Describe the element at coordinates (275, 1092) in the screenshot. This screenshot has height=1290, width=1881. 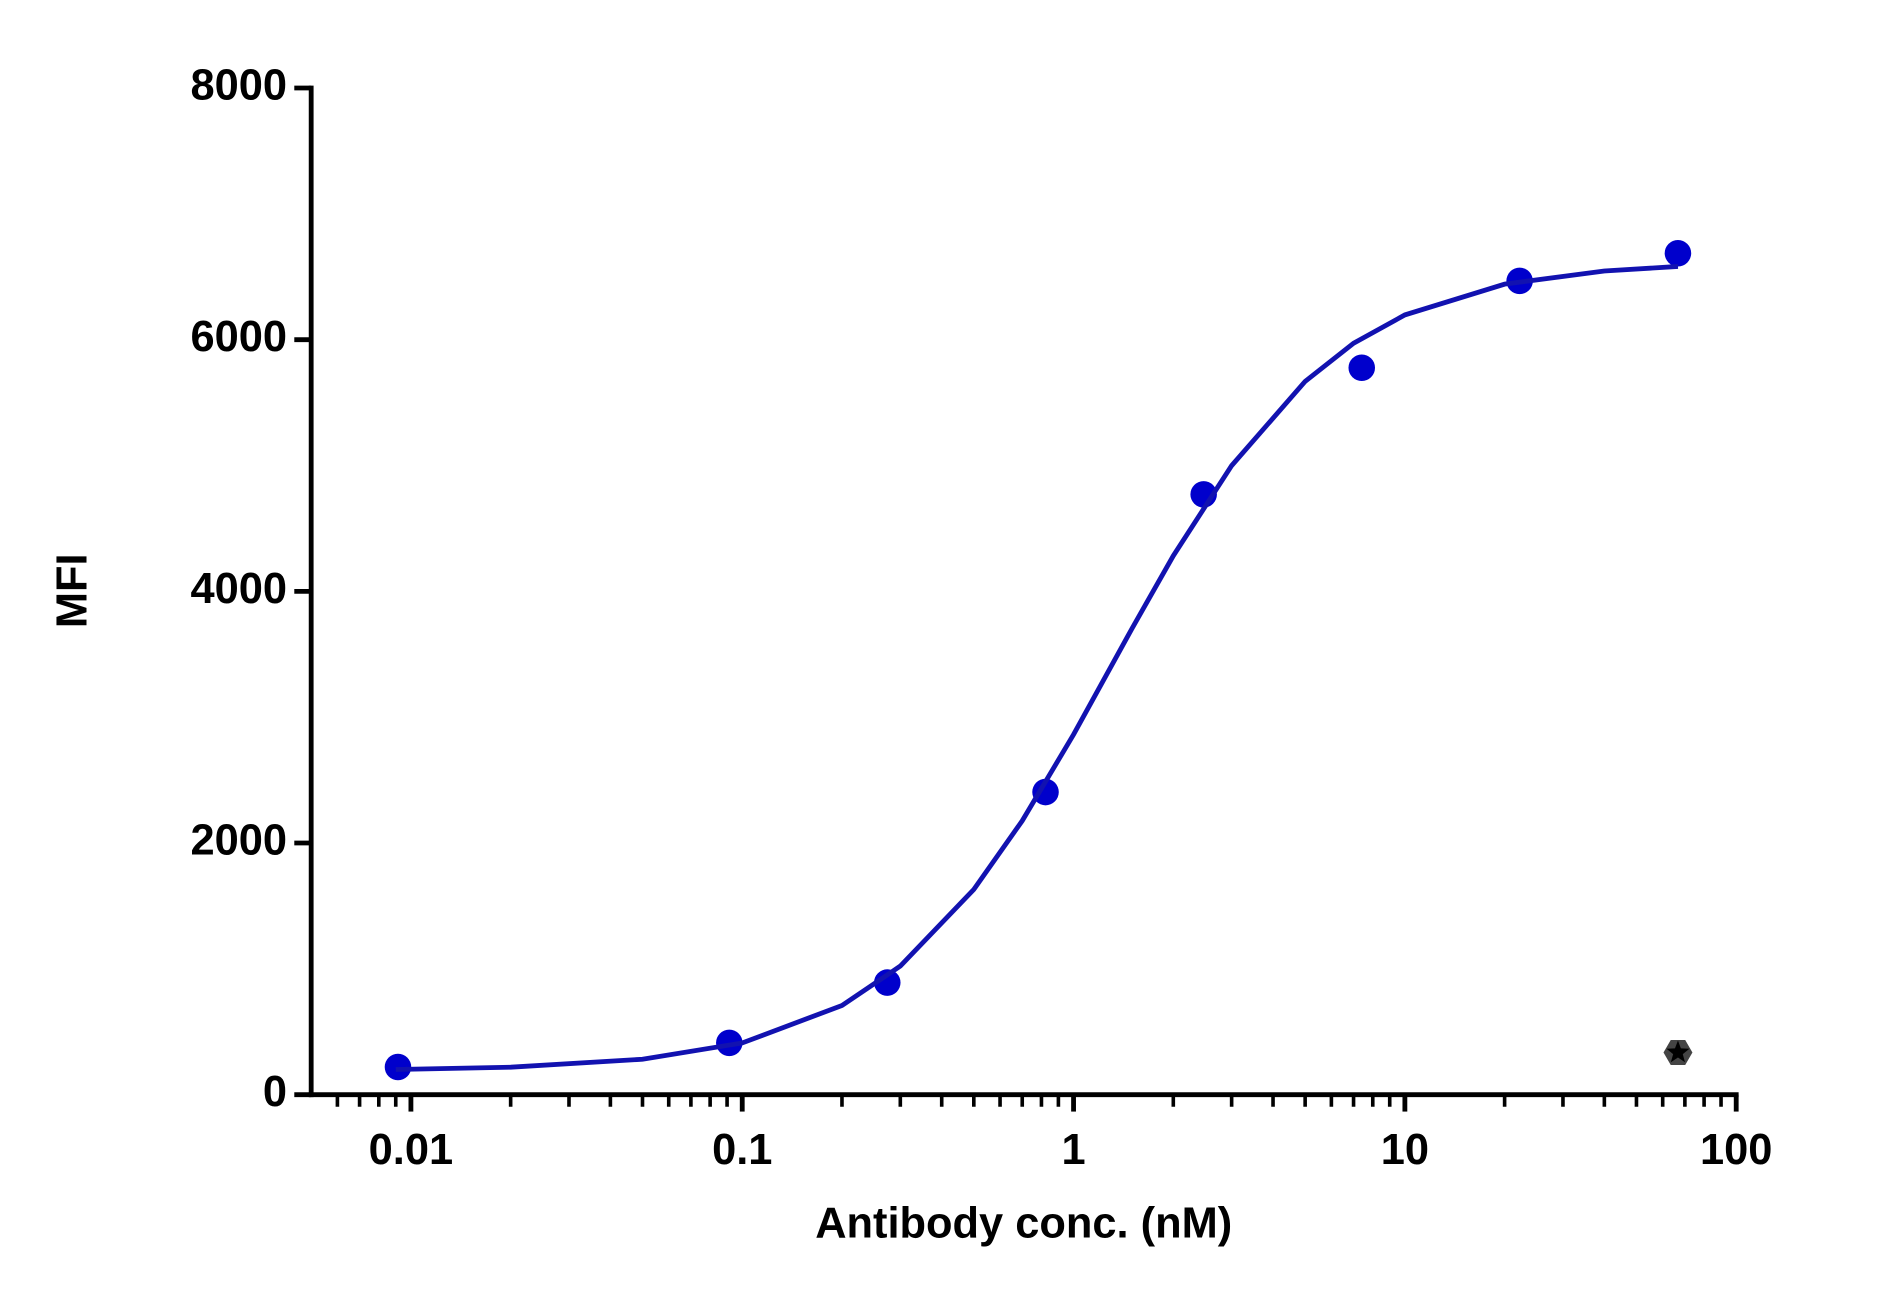
I see `y-tick-label: 0` at that location.